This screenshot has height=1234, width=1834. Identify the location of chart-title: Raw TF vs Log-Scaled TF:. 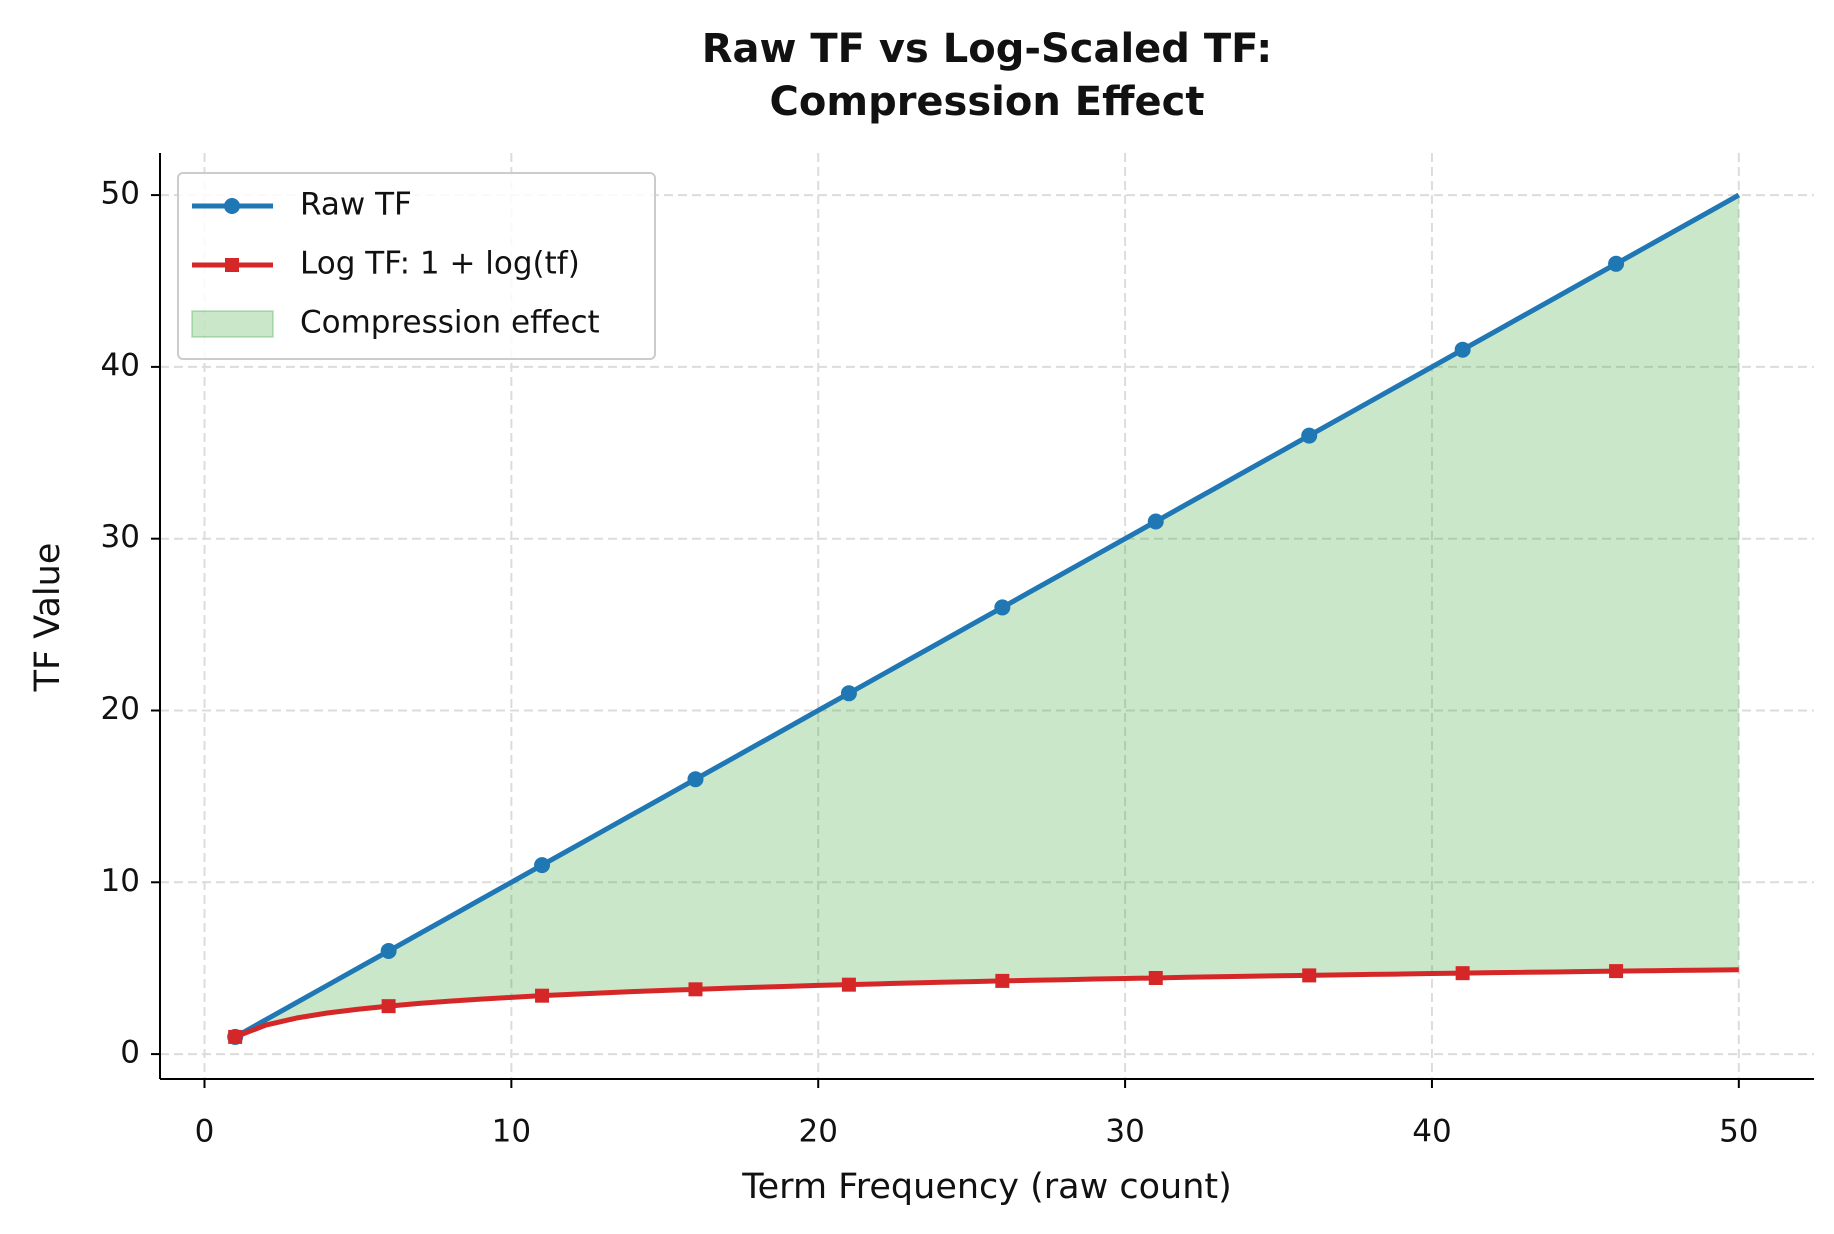
(987, 49).